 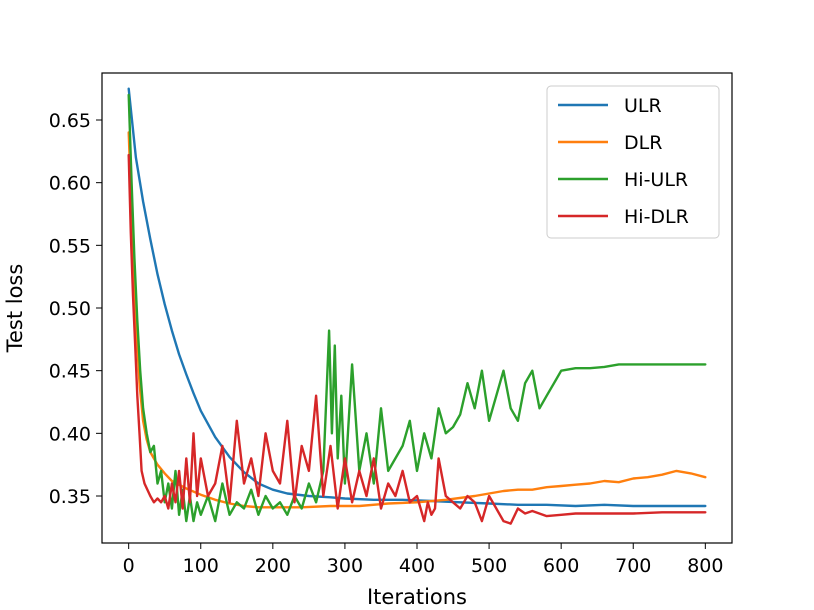 I want to click on y-axis: 0.35 0.40 0.45 0.50 0.55 0.60 0.65, so click(x=75, y=309).